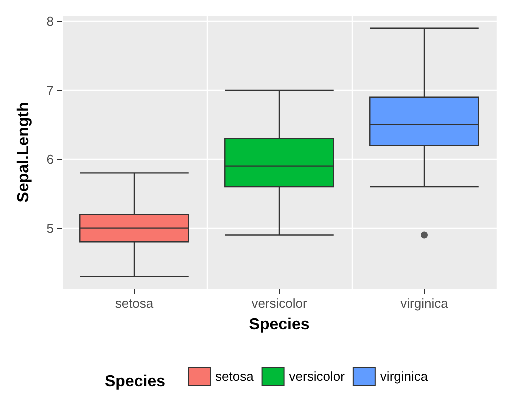 Image resolution: width=512 pixels, height=403 pixels. What do you see at coordinates (134, 303) in the screenshot?
I see `x-tick-label: setosa` at bounding box center [134, 303].